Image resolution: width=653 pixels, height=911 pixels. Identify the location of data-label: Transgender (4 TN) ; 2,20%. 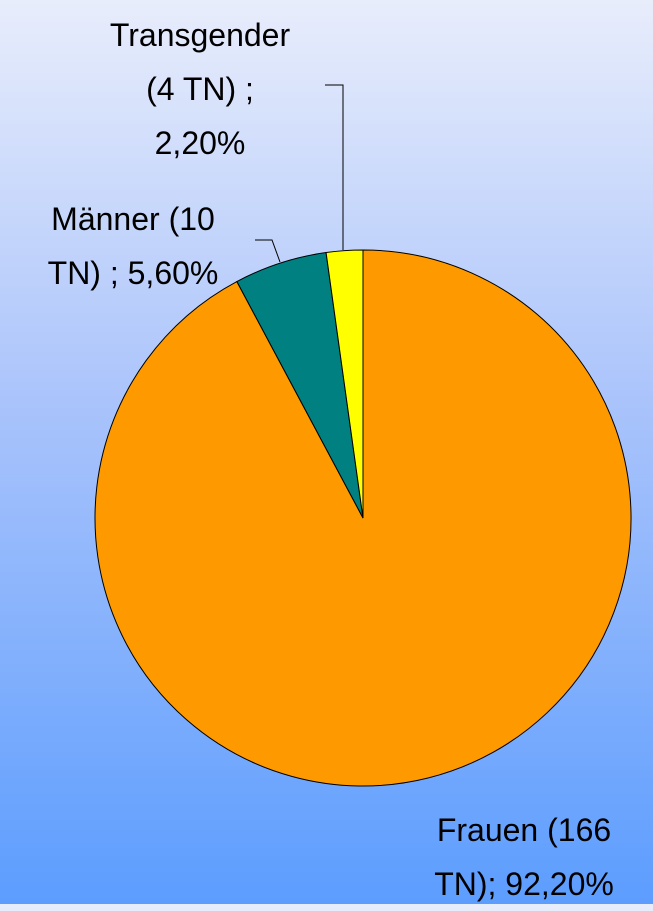
(200, 89).